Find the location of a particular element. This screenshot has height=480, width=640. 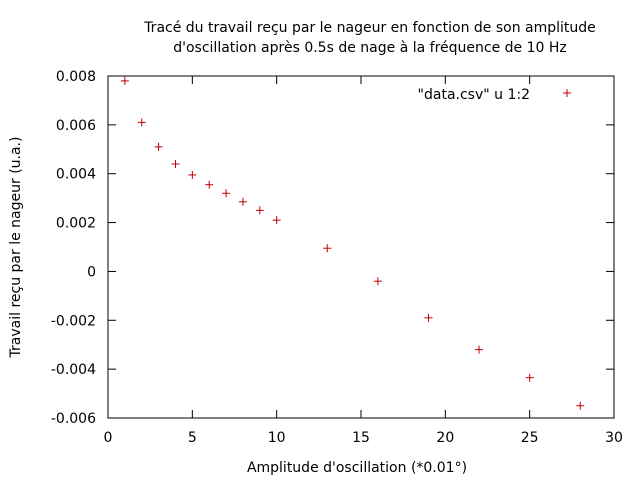

x-tick-label: 15 is located at coordinates (361, 438).